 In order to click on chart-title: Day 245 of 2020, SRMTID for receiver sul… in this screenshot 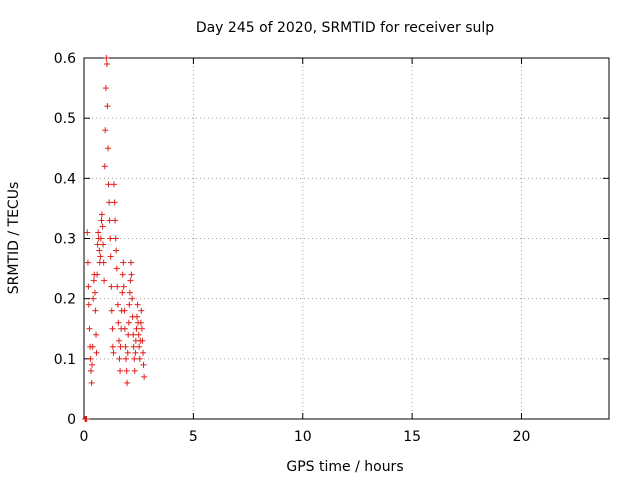, I will do `click(345, 28)`.